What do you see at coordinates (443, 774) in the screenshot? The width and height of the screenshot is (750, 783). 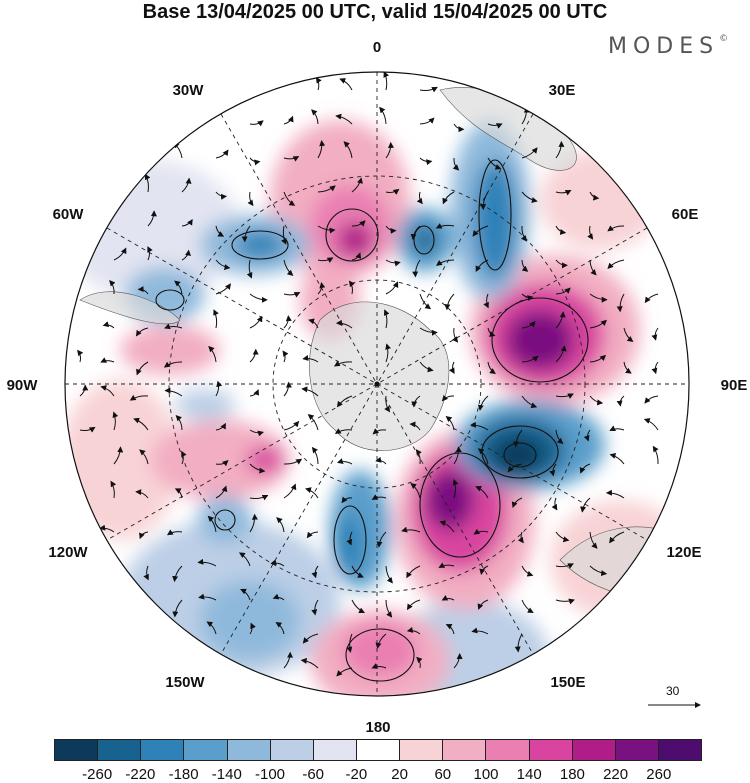 I see `colorbar-tick-label: 60` at bounding box center [443, 774].